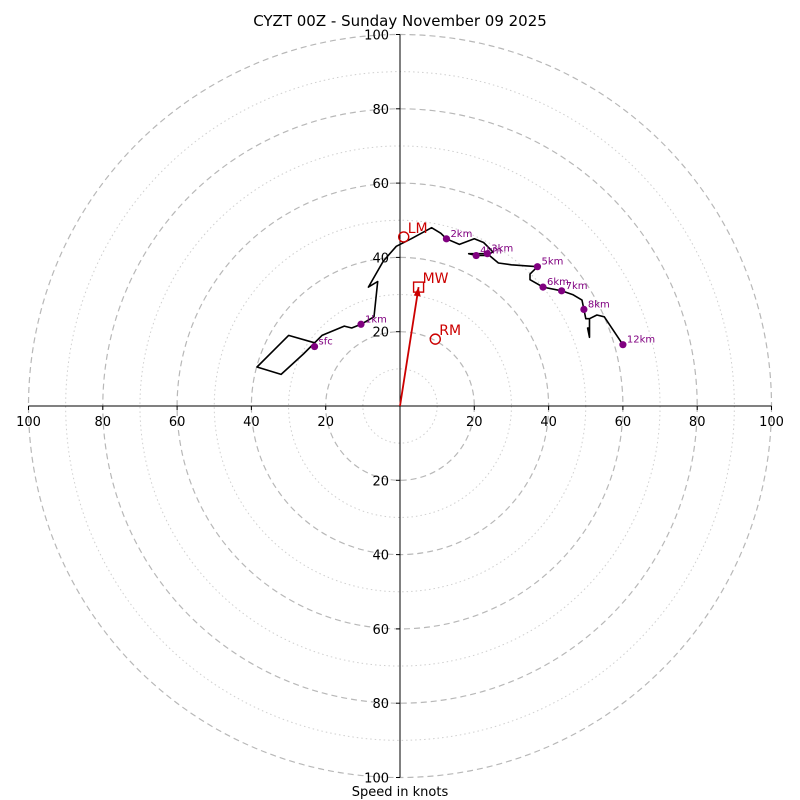 This screenshot has width=800, height=800. Describe the element at coordinates (641, 340) in the screenshot. I see `height-label-12km: 12km` at that location.